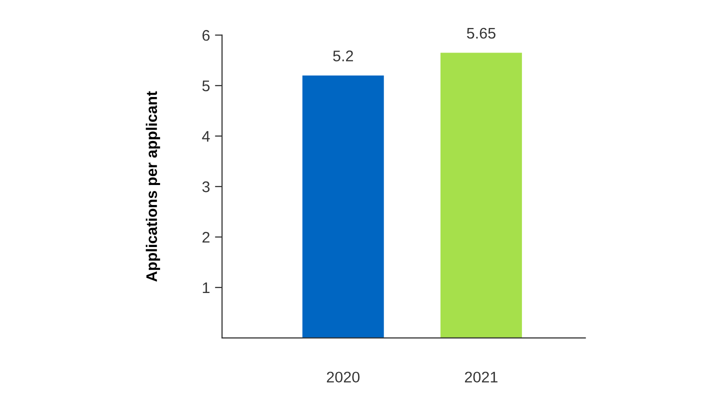  What do you see at coordinates (153, 186) in the screenshot?
I see `y-axis-title: Applications per applicant` at bounding box center [153, 186].